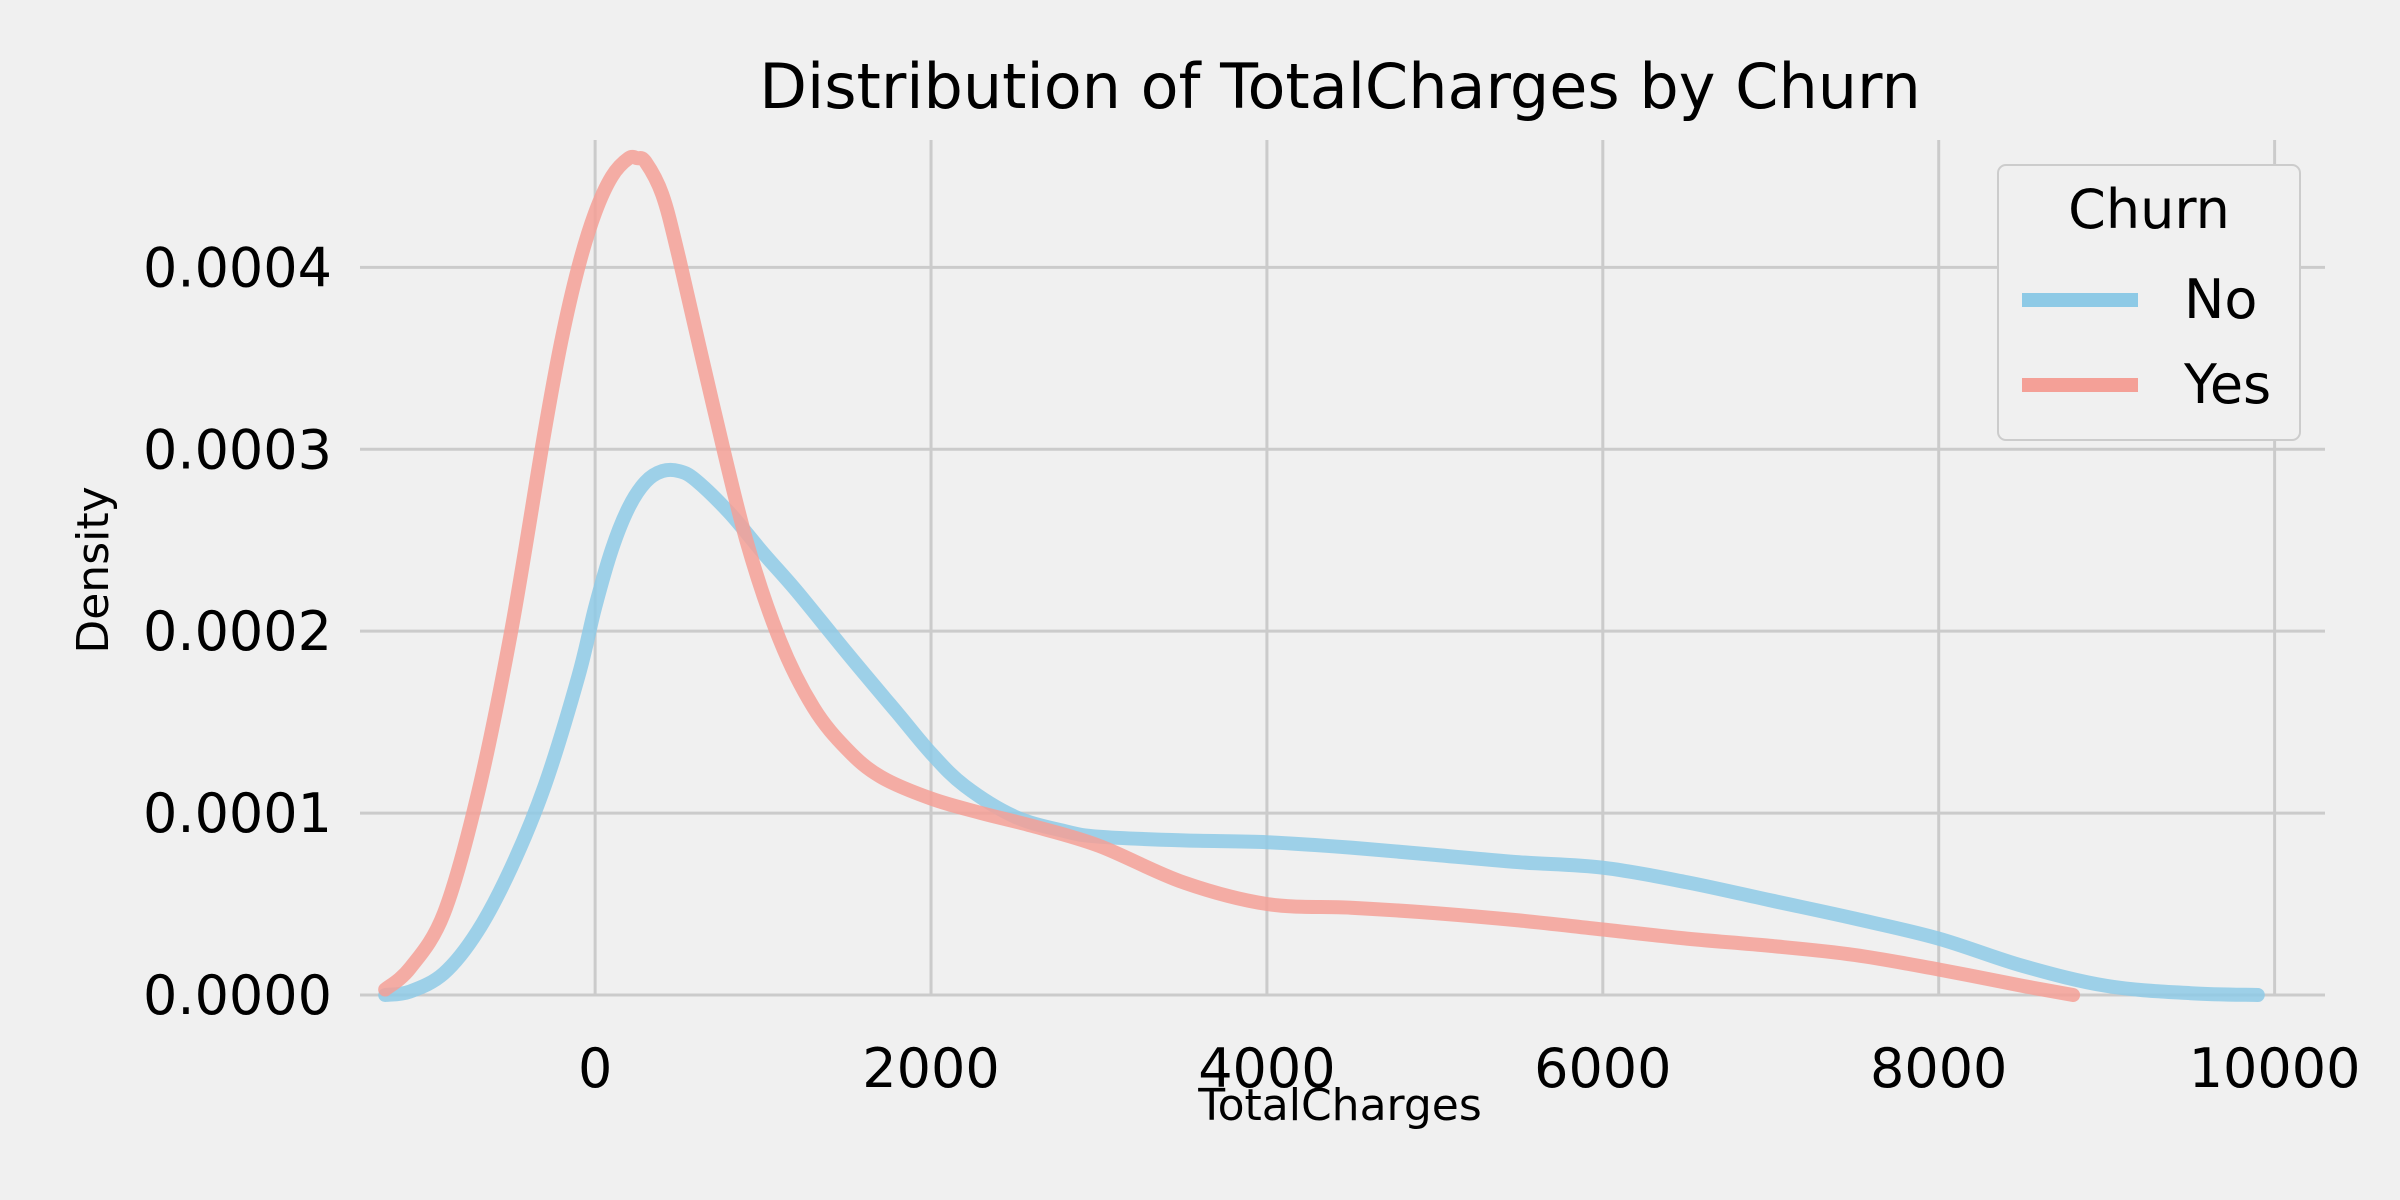  I want to click on legend-box, so click(2149, 302).